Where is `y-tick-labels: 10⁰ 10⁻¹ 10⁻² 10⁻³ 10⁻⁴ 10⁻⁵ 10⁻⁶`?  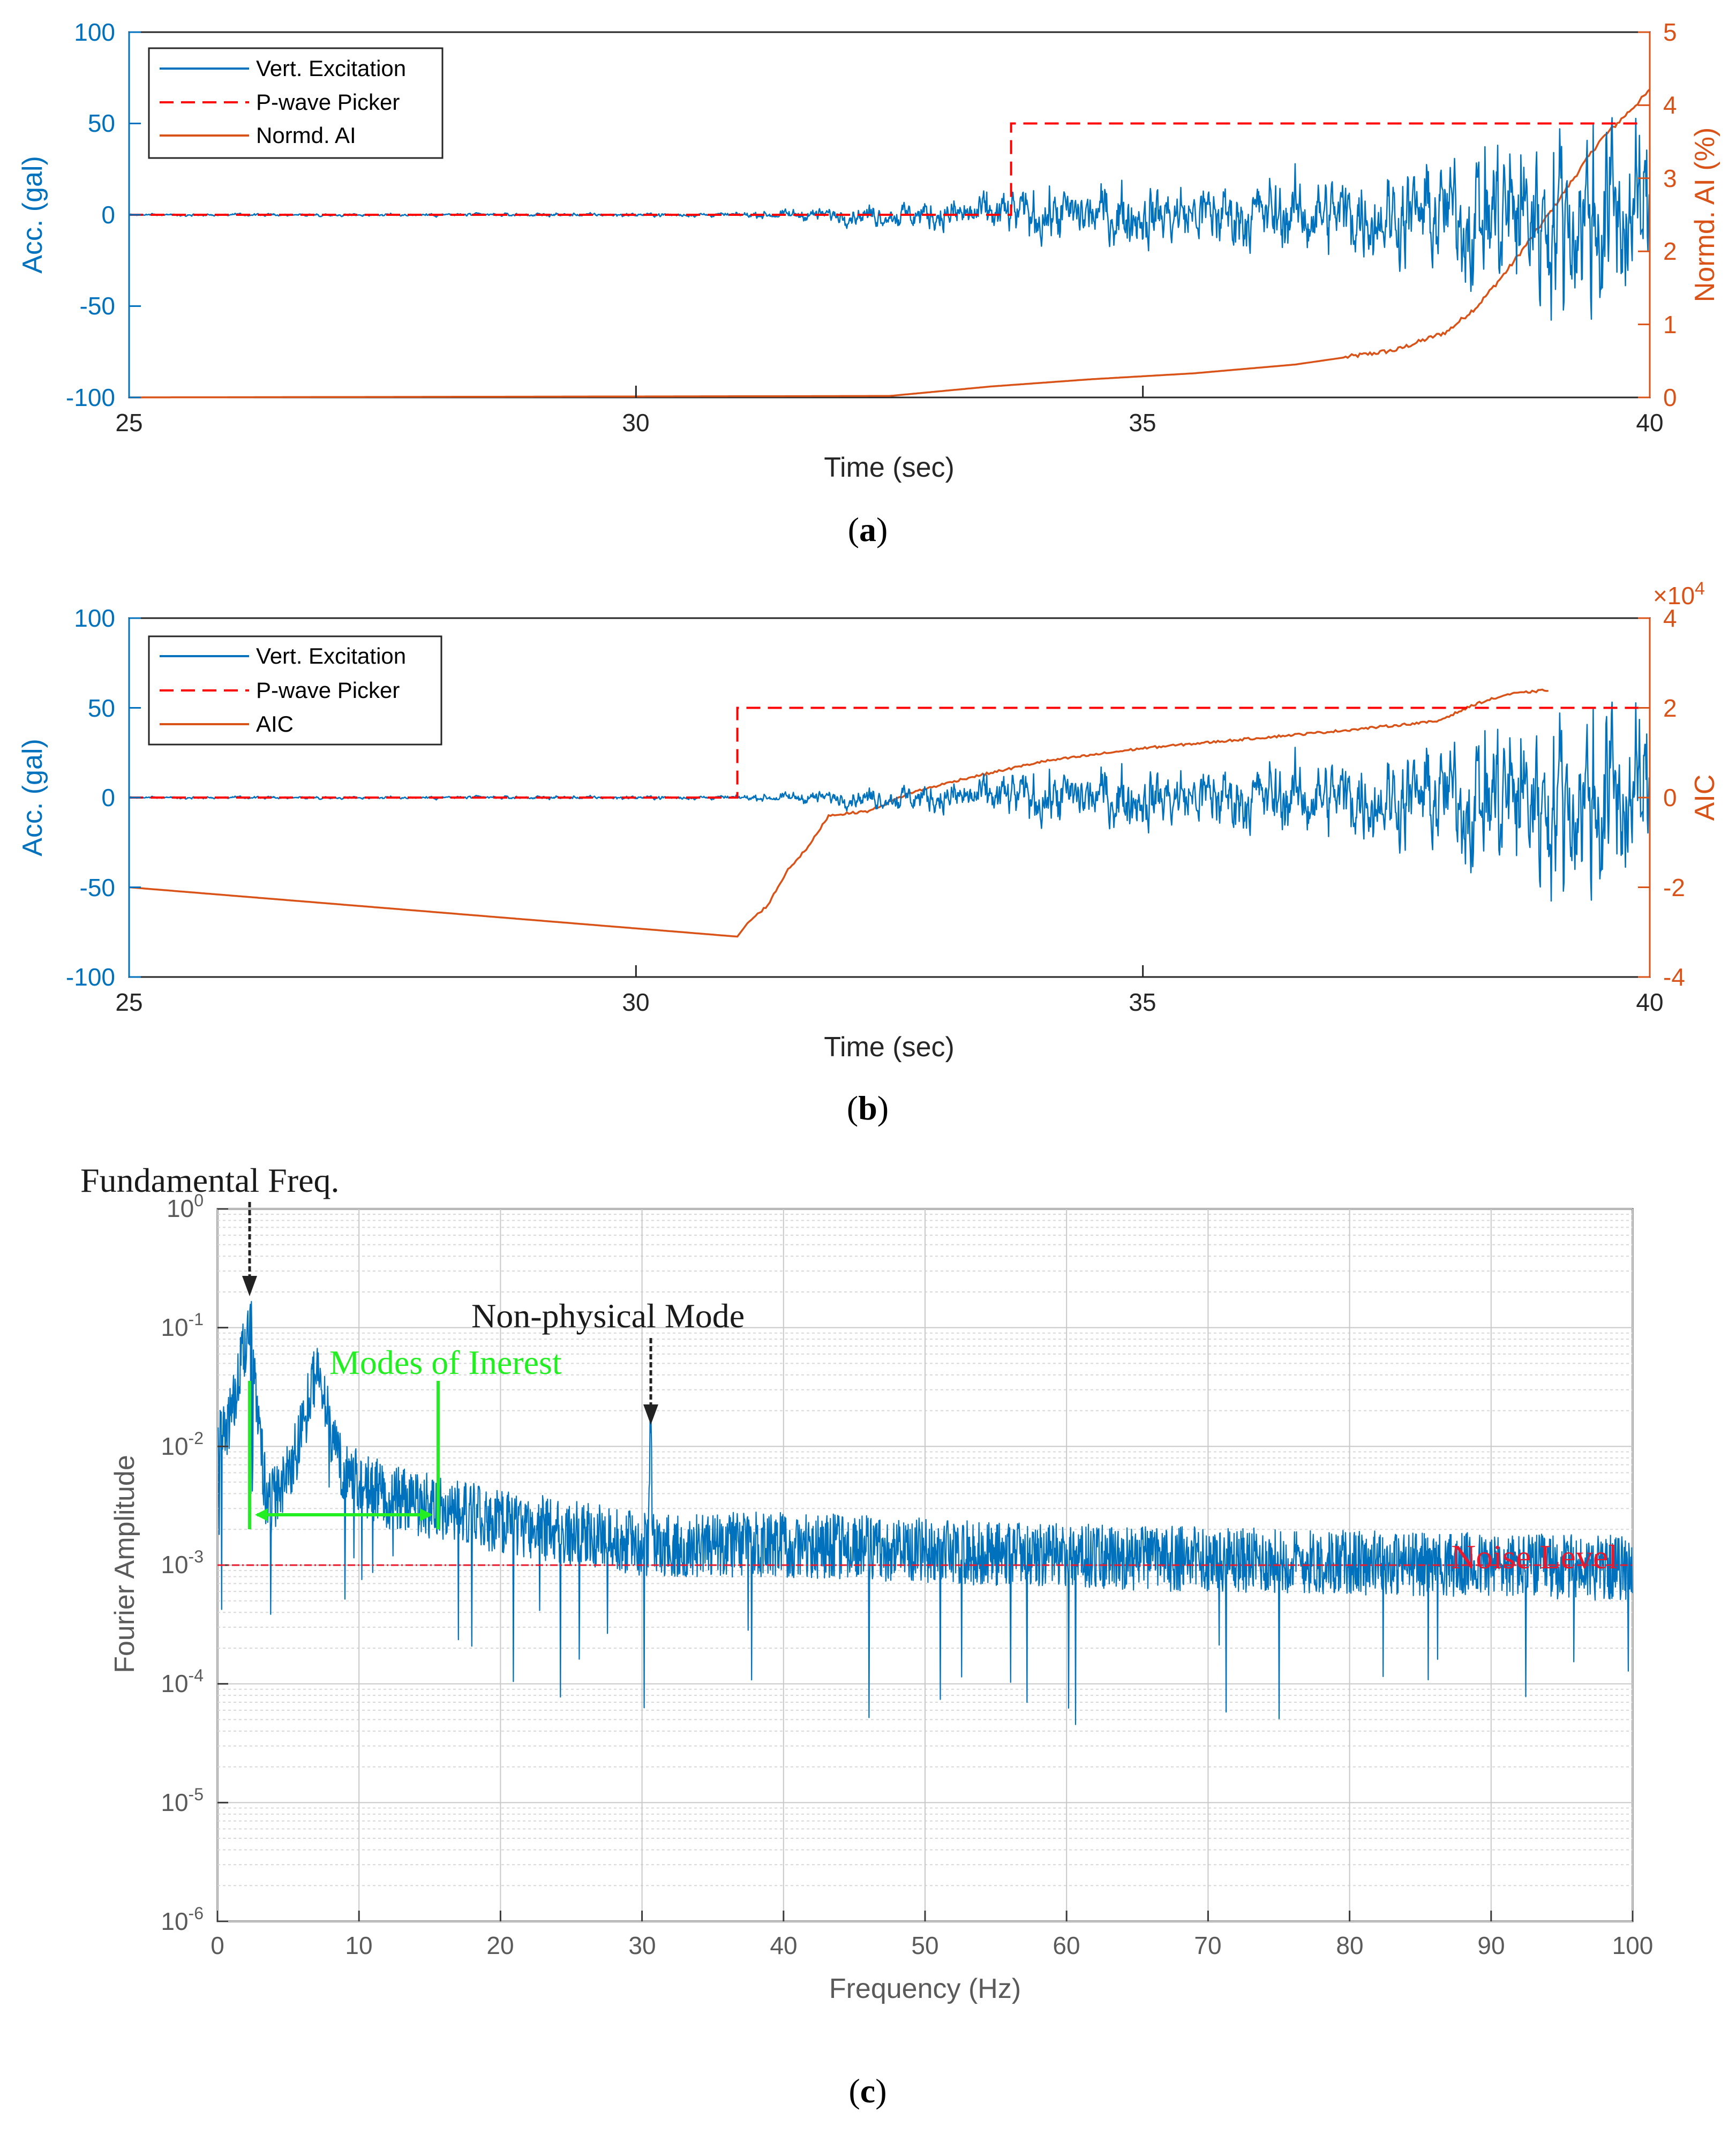
y-tick-labels: 10⁰ 10⁻¹ 10⁻² 10⁻³ 10⁻⁴ 10⁻⁵ 10⁻⁶ is located at coordinates (182, 1563).